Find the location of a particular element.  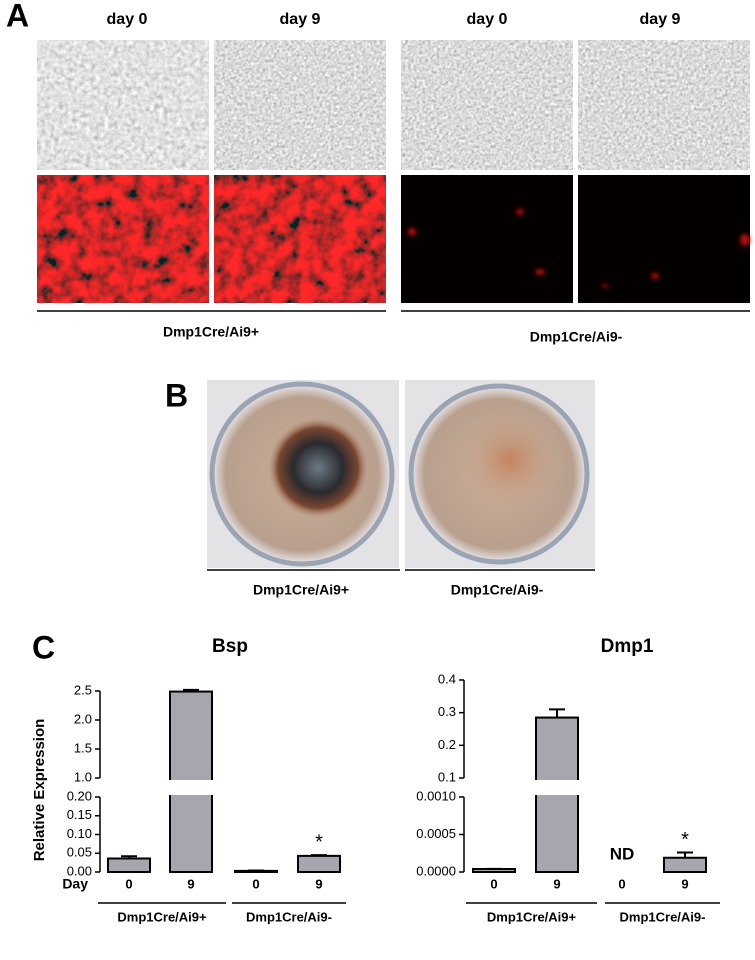

y-tick-label: 0.15 is located at coordinates (79, 814).